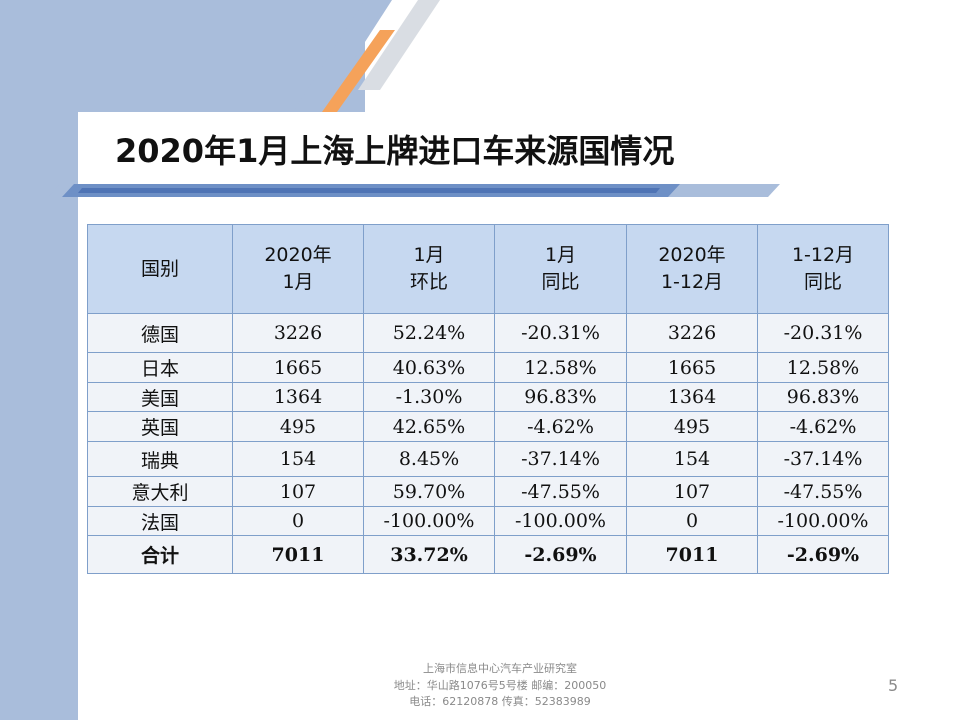  What do you see at coordinates (429, 459) in the screenshot?
I see `value-cell: 8.45%` at bounding box center [429, 459].